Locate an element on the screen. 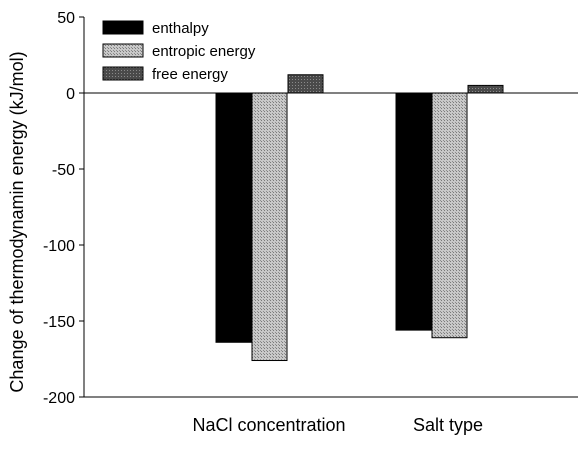 The width and height of the screenshot is (579, 451). y-tick-label: 50 is located at coordinates (66, 18).